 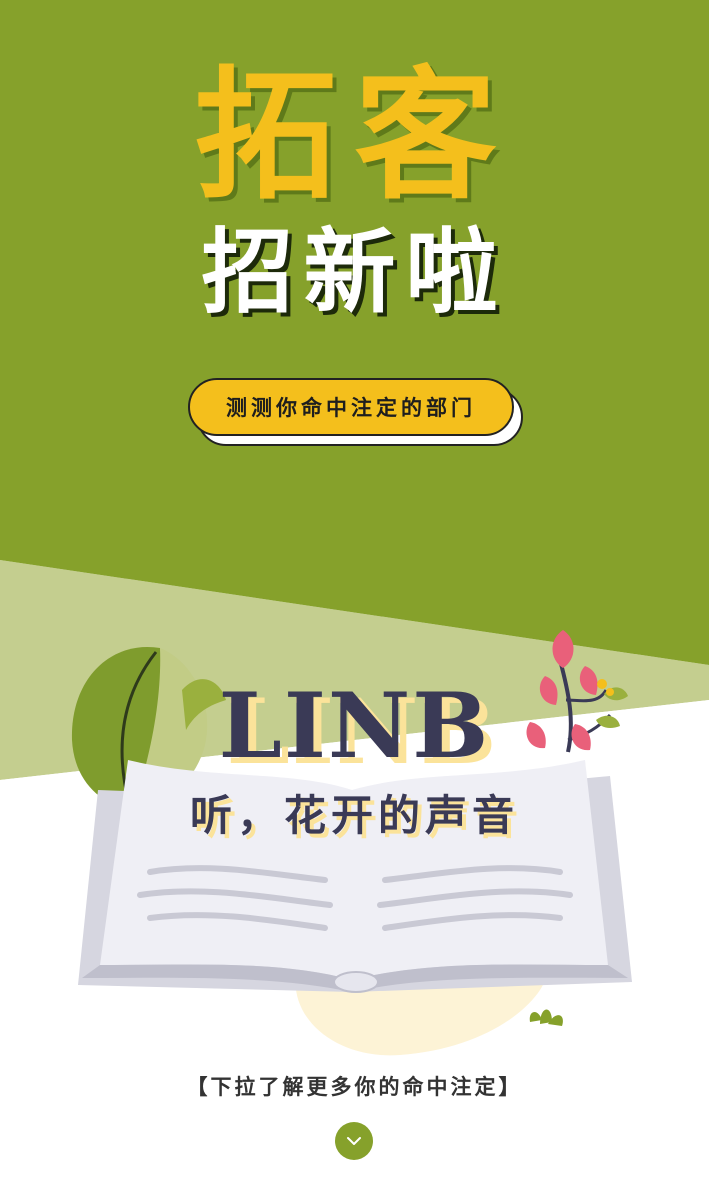 What do you see at coordinates (354, 726) in the screenshot?
I see `brand-name: LINB` at bounding box center [354, 726].